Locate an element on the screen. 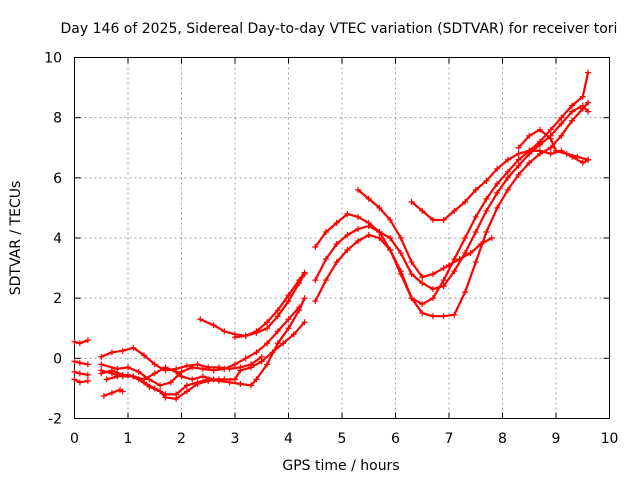 Image resolution: width=640 pixels, height=480 pixels. x-tick-labels: 0 1 2 3 4 5 6 7 8 9 10 is located at coordinates (344, 439).